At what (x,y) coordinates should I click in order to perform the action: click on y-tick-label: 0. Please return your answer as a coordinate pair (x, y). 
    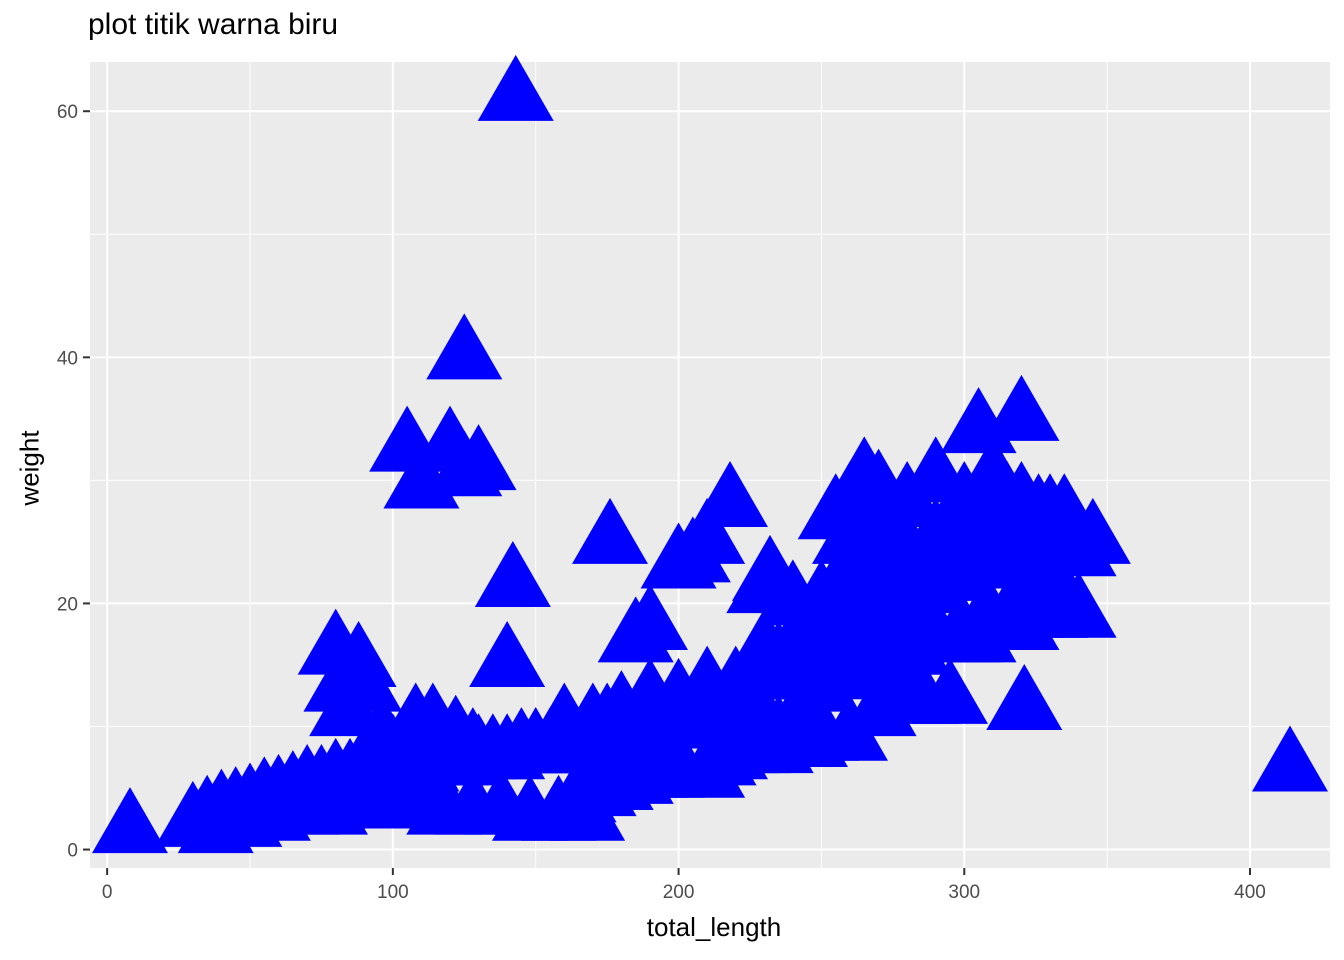
    Looking at the image, I should click on (72, 851).